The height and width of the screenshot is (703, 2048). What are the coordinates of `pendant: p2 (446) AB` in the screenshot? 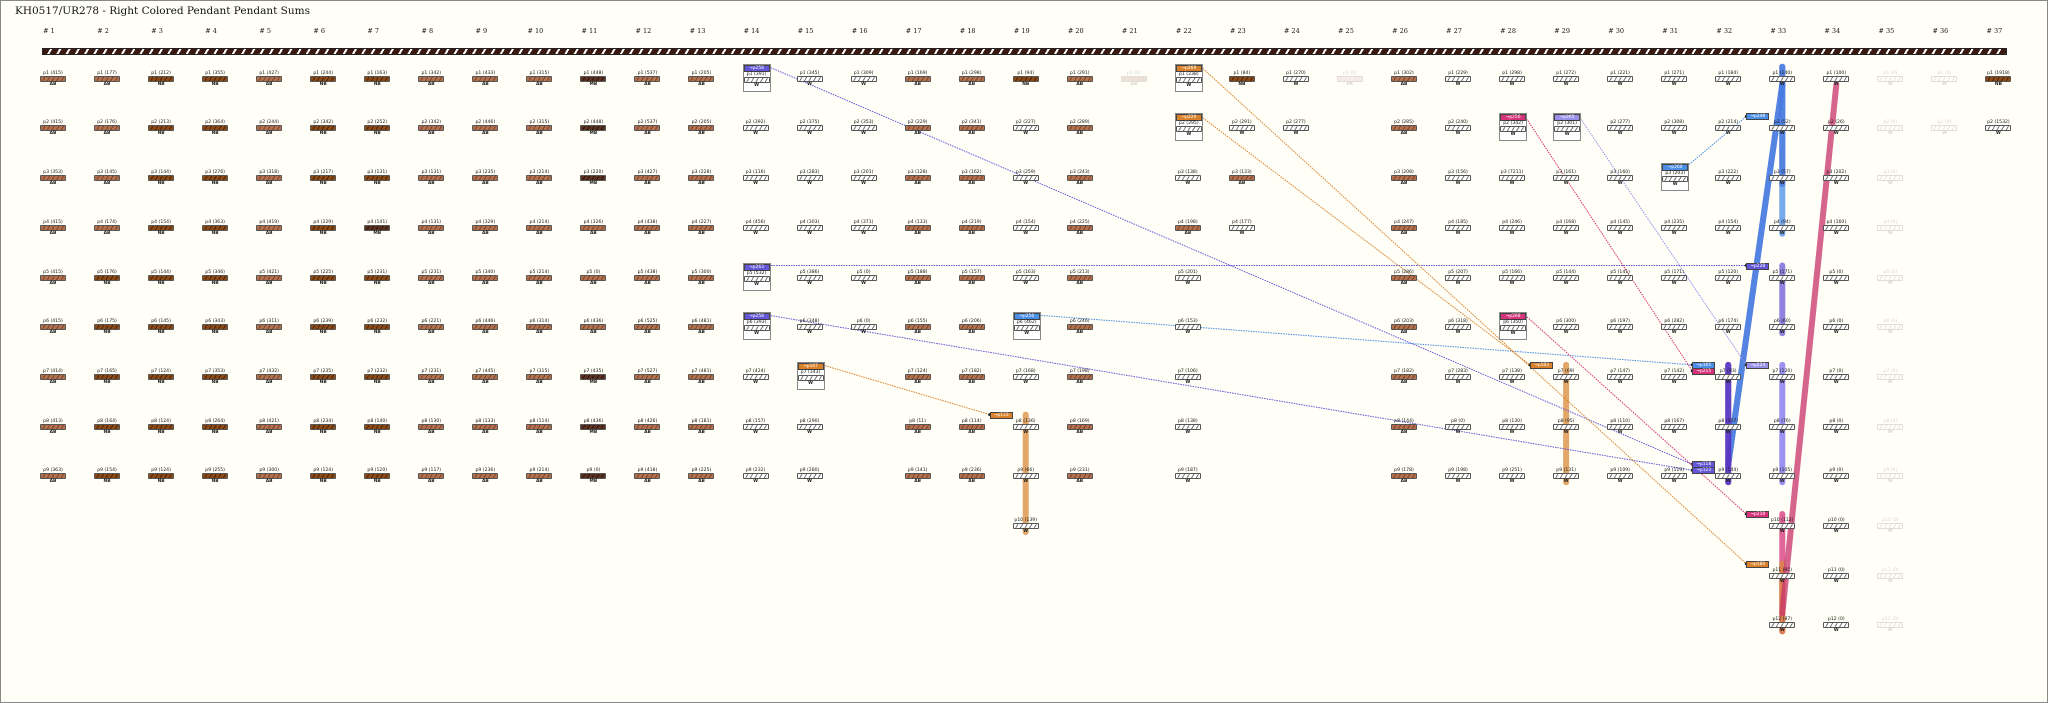 It's located at (485, 128).